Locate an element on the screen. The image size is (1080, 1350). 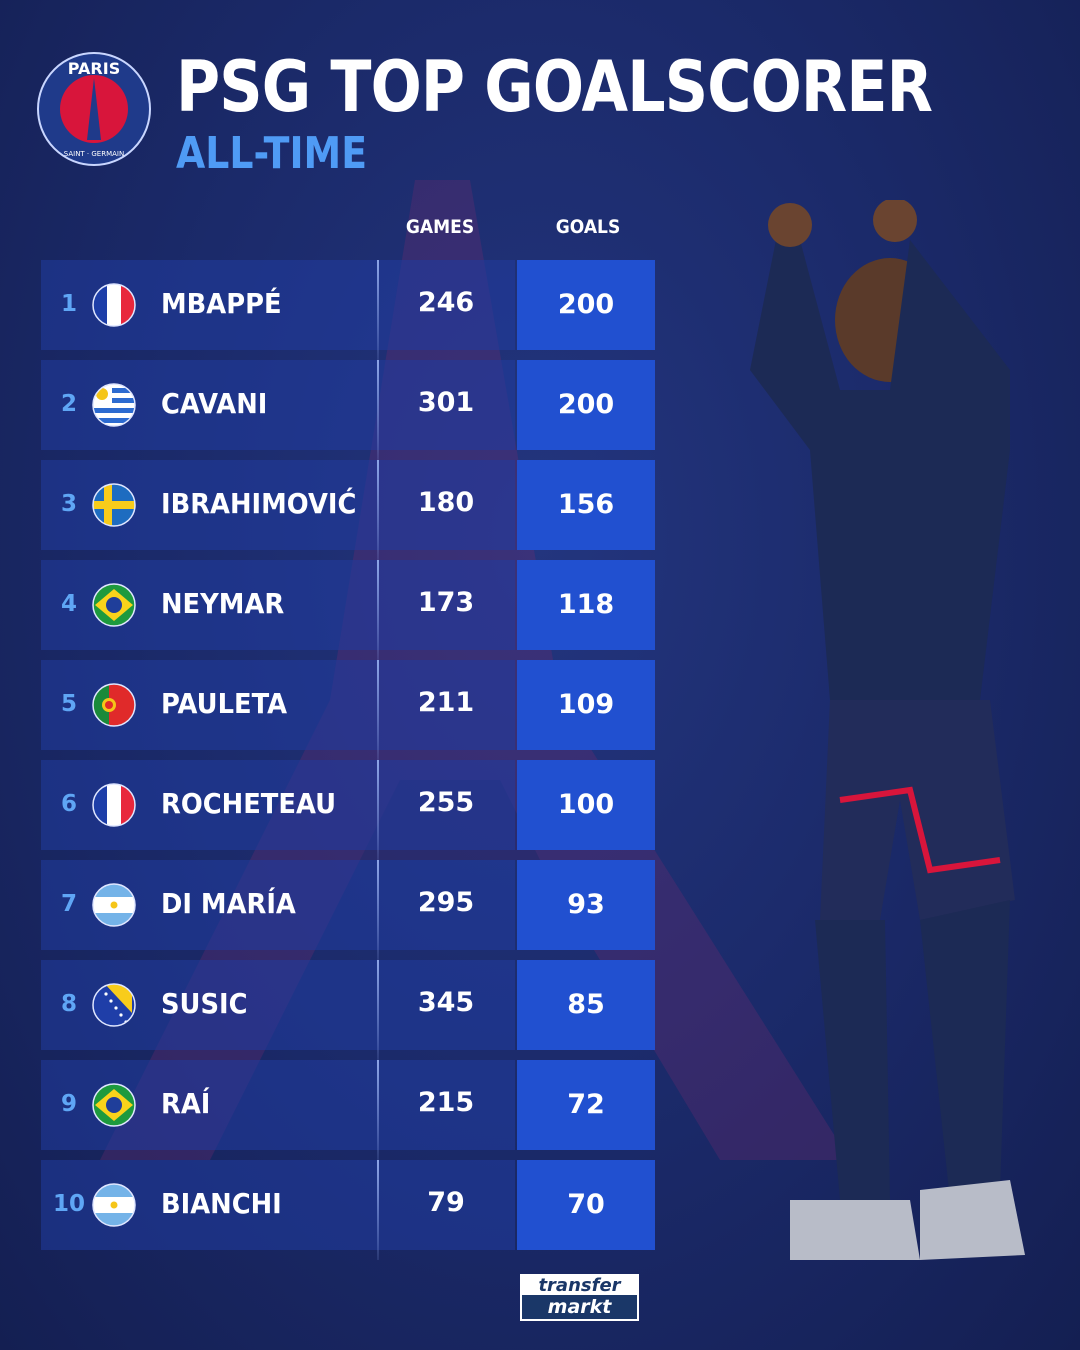
rank: 7 is located at coordinates (68, 904).